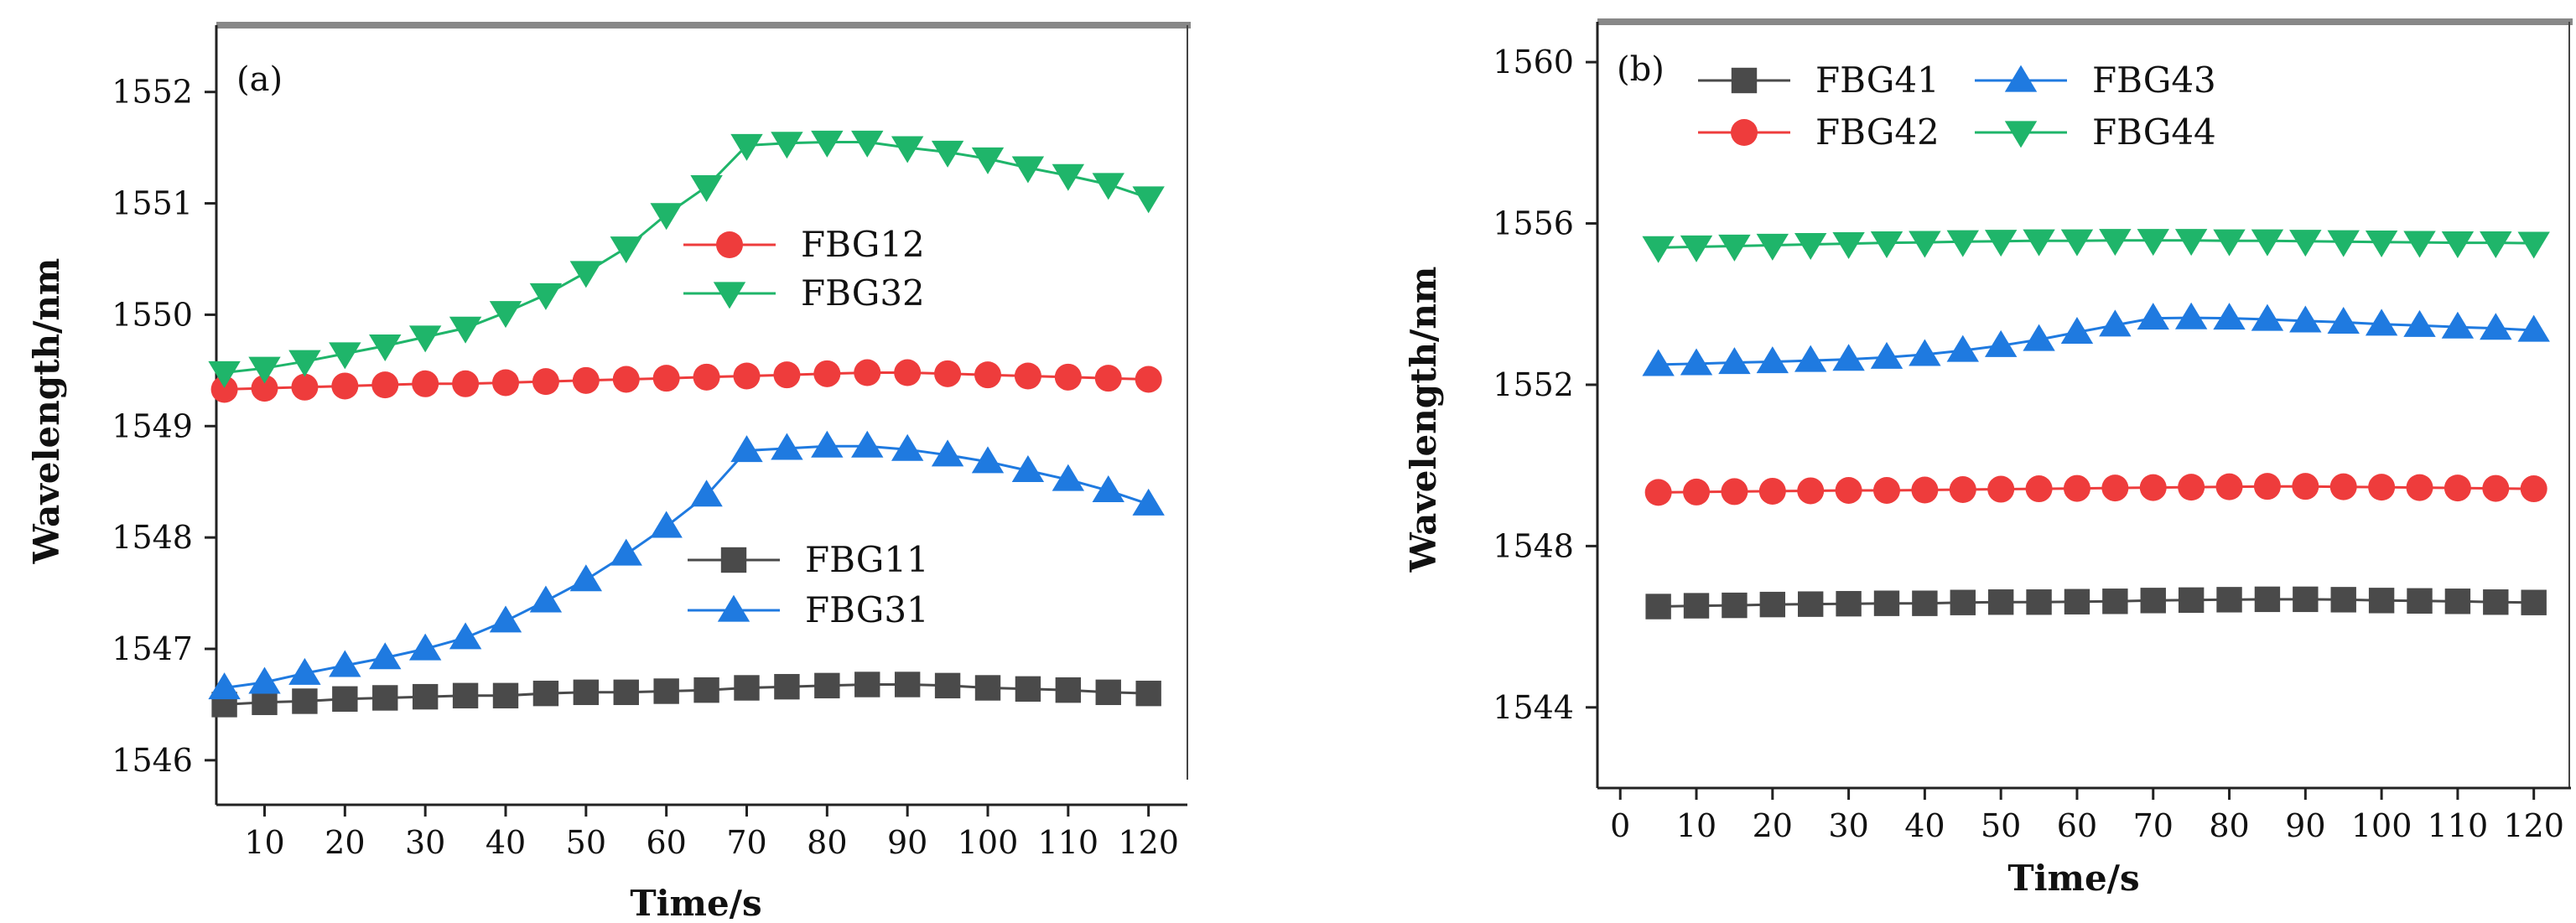 The width and height of the screenshot is (2576, 923). I want to click on panel-b-x-tick-label: 100, so click(2381, 825).